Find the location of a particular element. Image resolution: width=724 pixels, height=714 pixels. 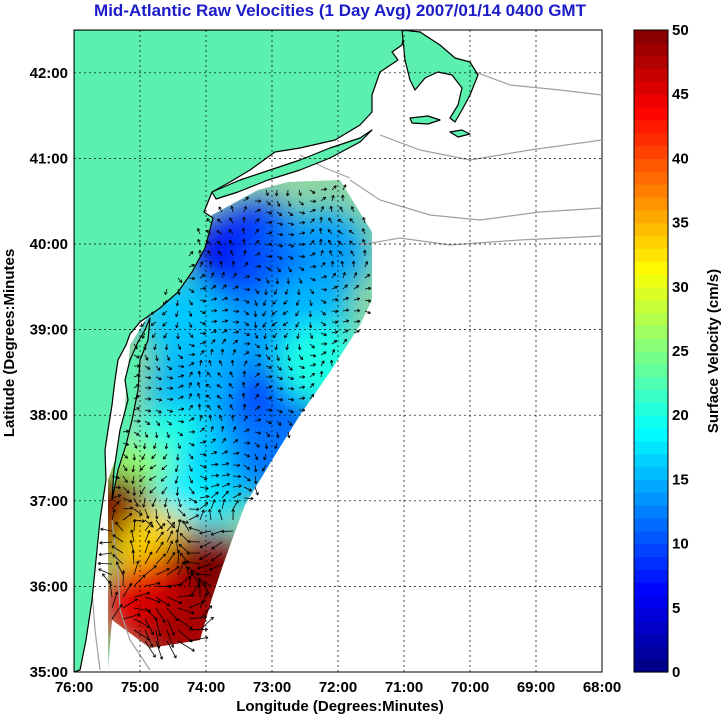

x-tick-label-4: 72:00 is located at coordinates (338, 687).